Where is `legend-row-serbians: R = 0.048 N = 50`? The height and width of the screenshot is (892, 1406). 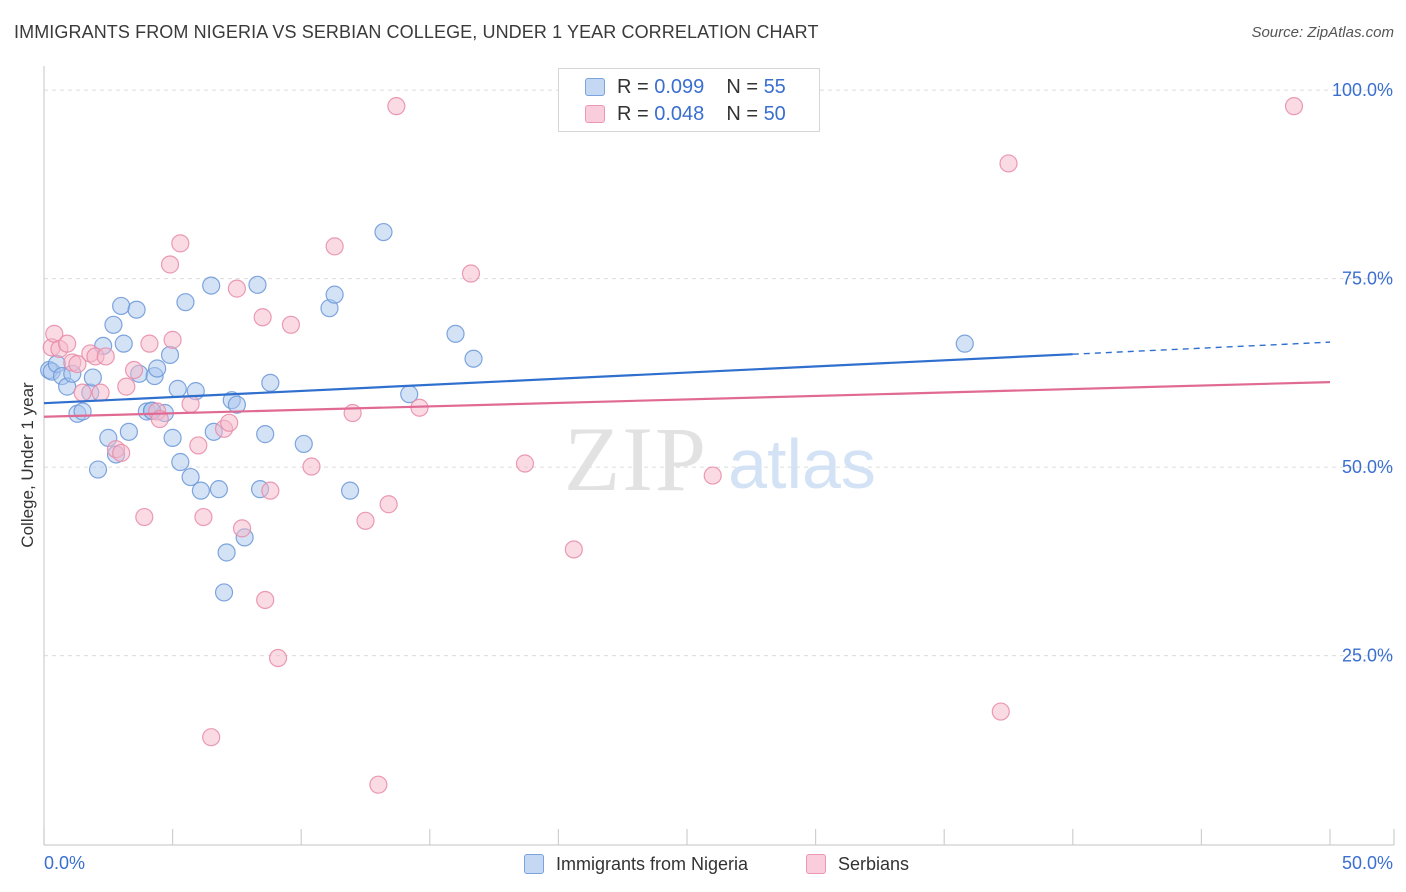
legend-row-serbians: R = 0.048 N = 50 is located at coordinates (685, 114).